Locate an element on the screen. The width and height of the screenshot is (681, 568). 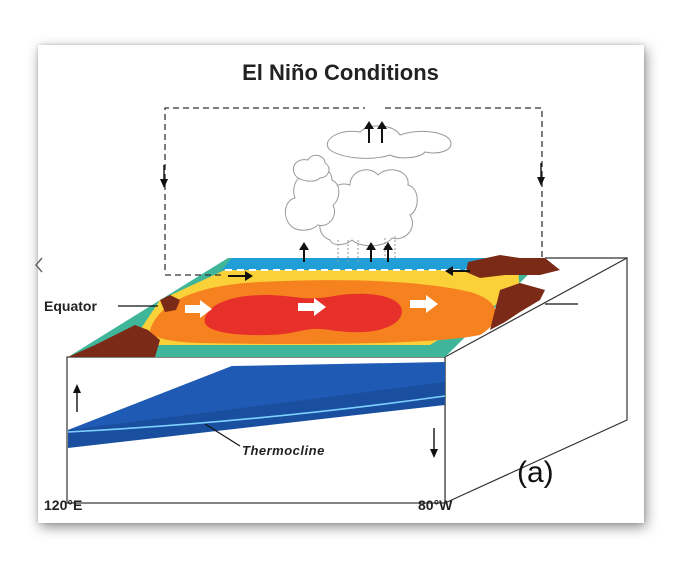
thermocline-line is located at coordinates (256, 414).